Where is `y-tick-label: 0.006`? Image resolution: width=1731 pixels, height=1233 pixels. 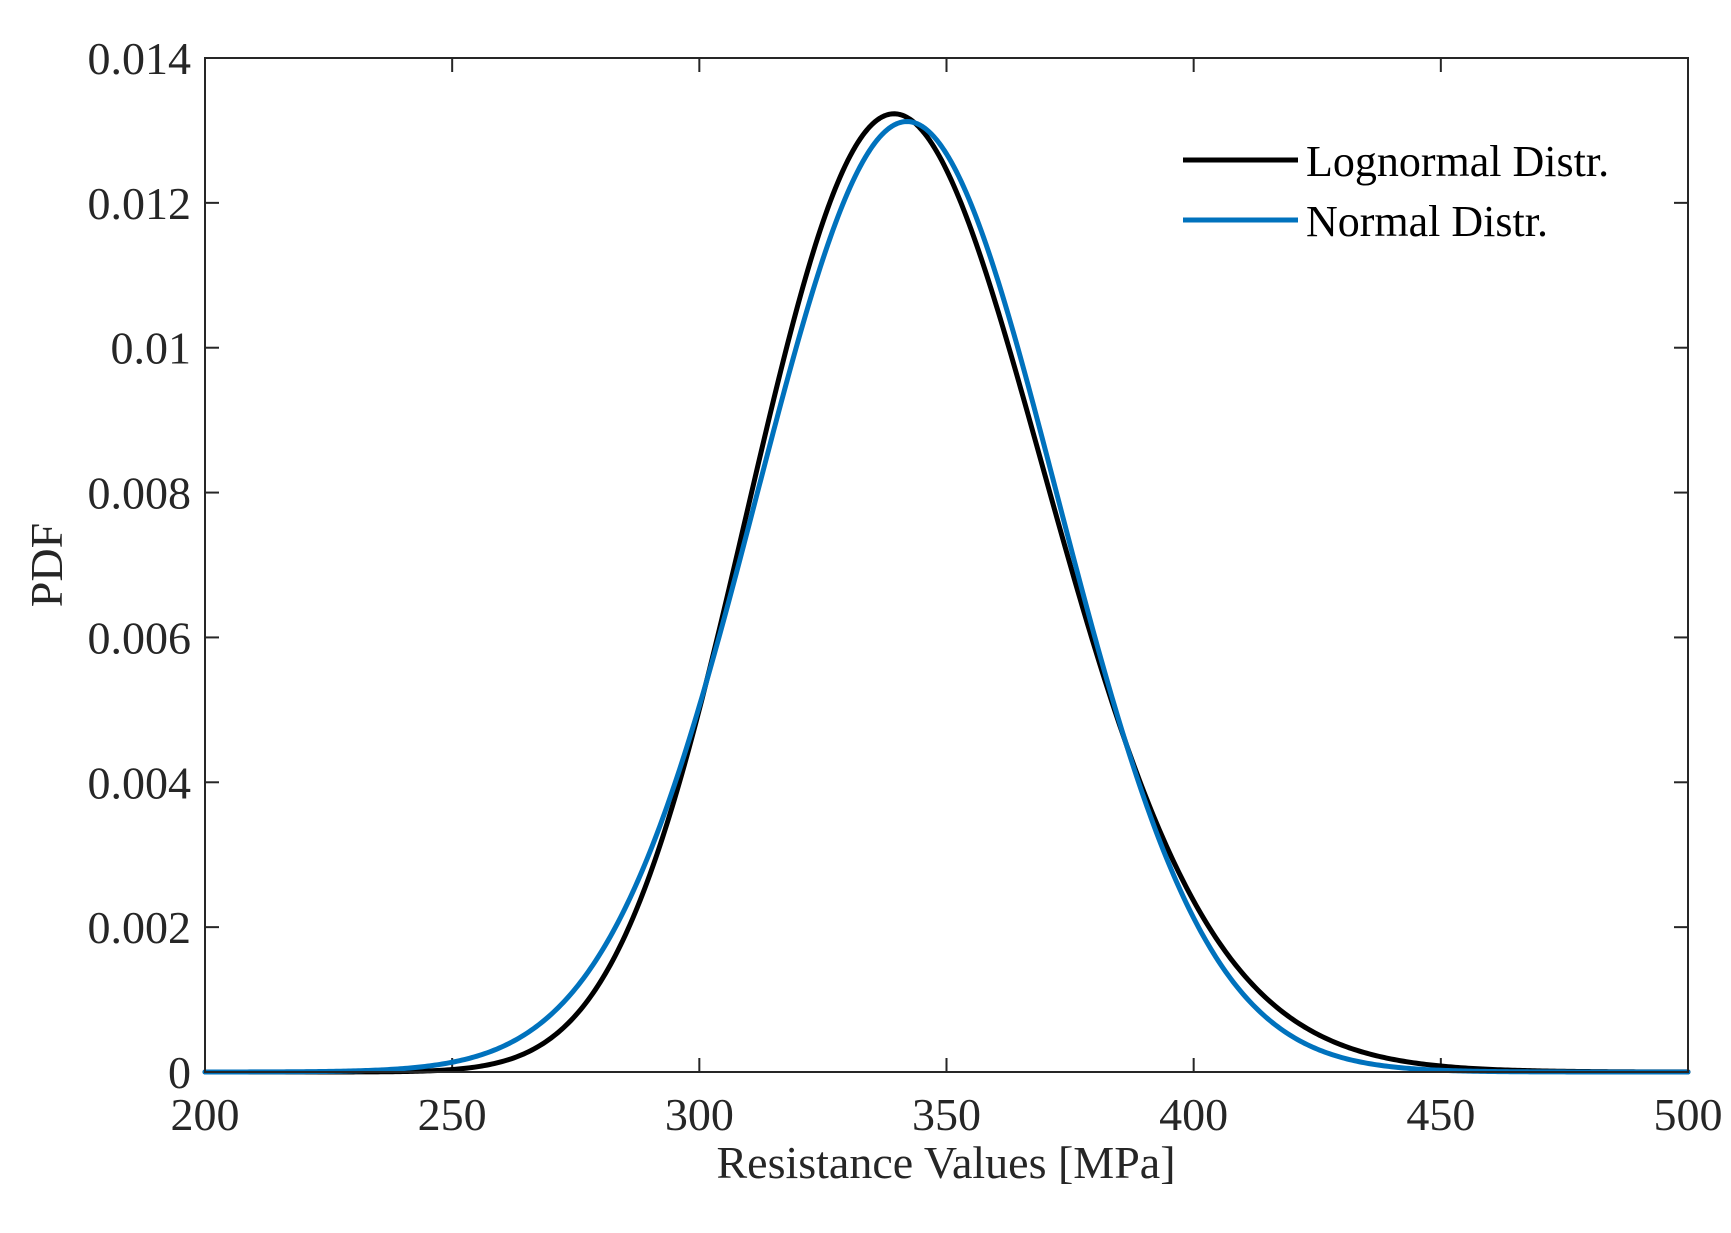
y-tick-label: 0.006 is located at coordinates (140, 637).